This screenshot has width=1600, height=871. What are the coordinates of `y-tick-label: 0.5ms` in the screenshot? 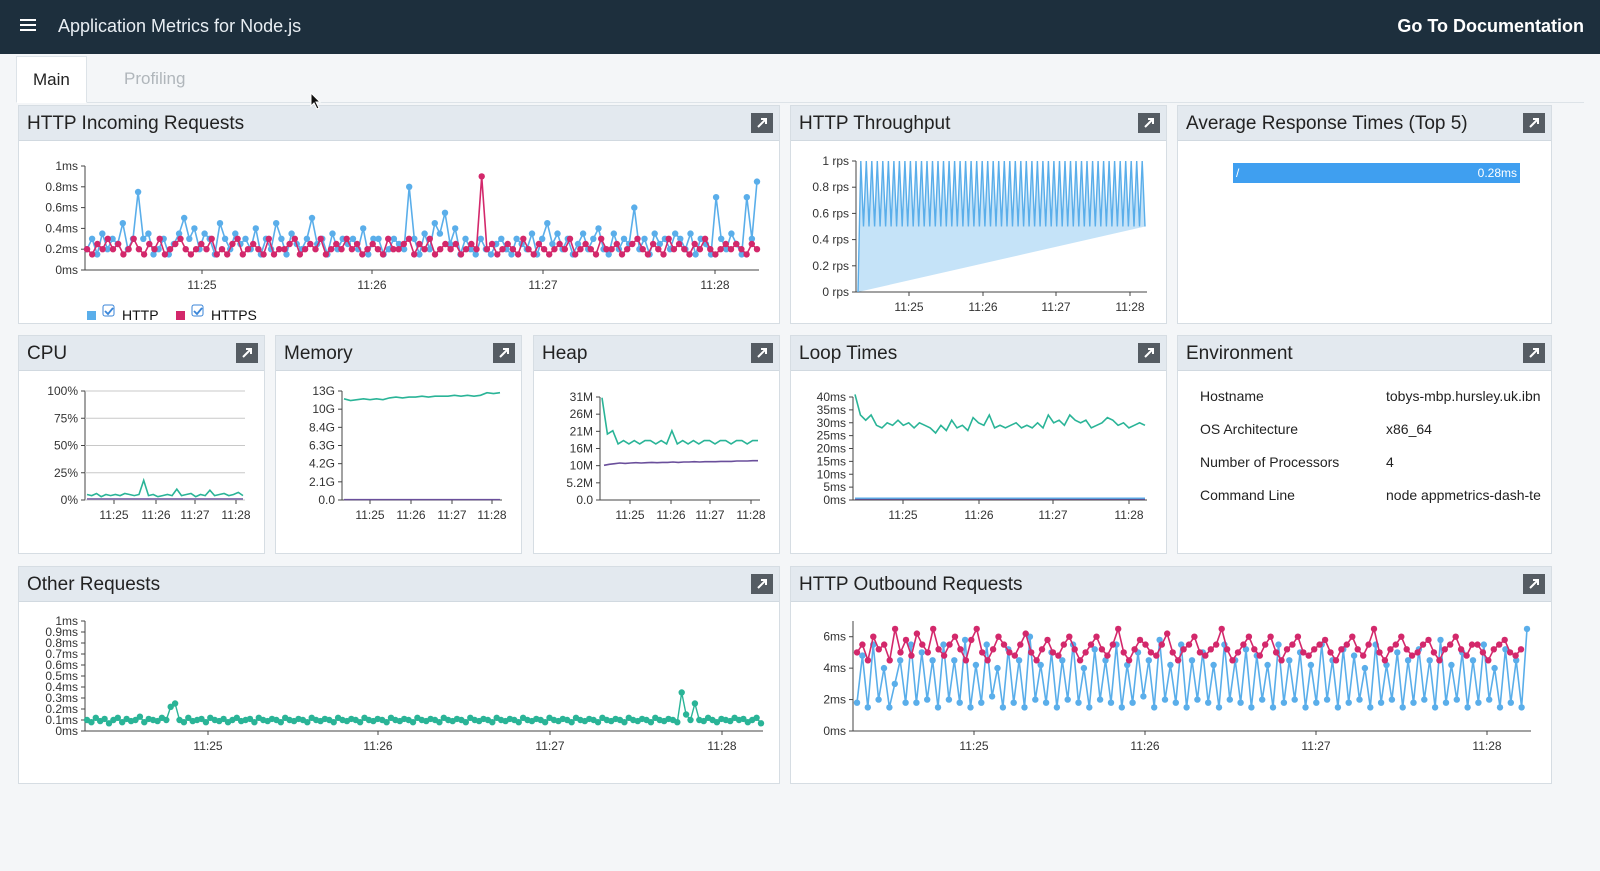 It's located at (61, 676).